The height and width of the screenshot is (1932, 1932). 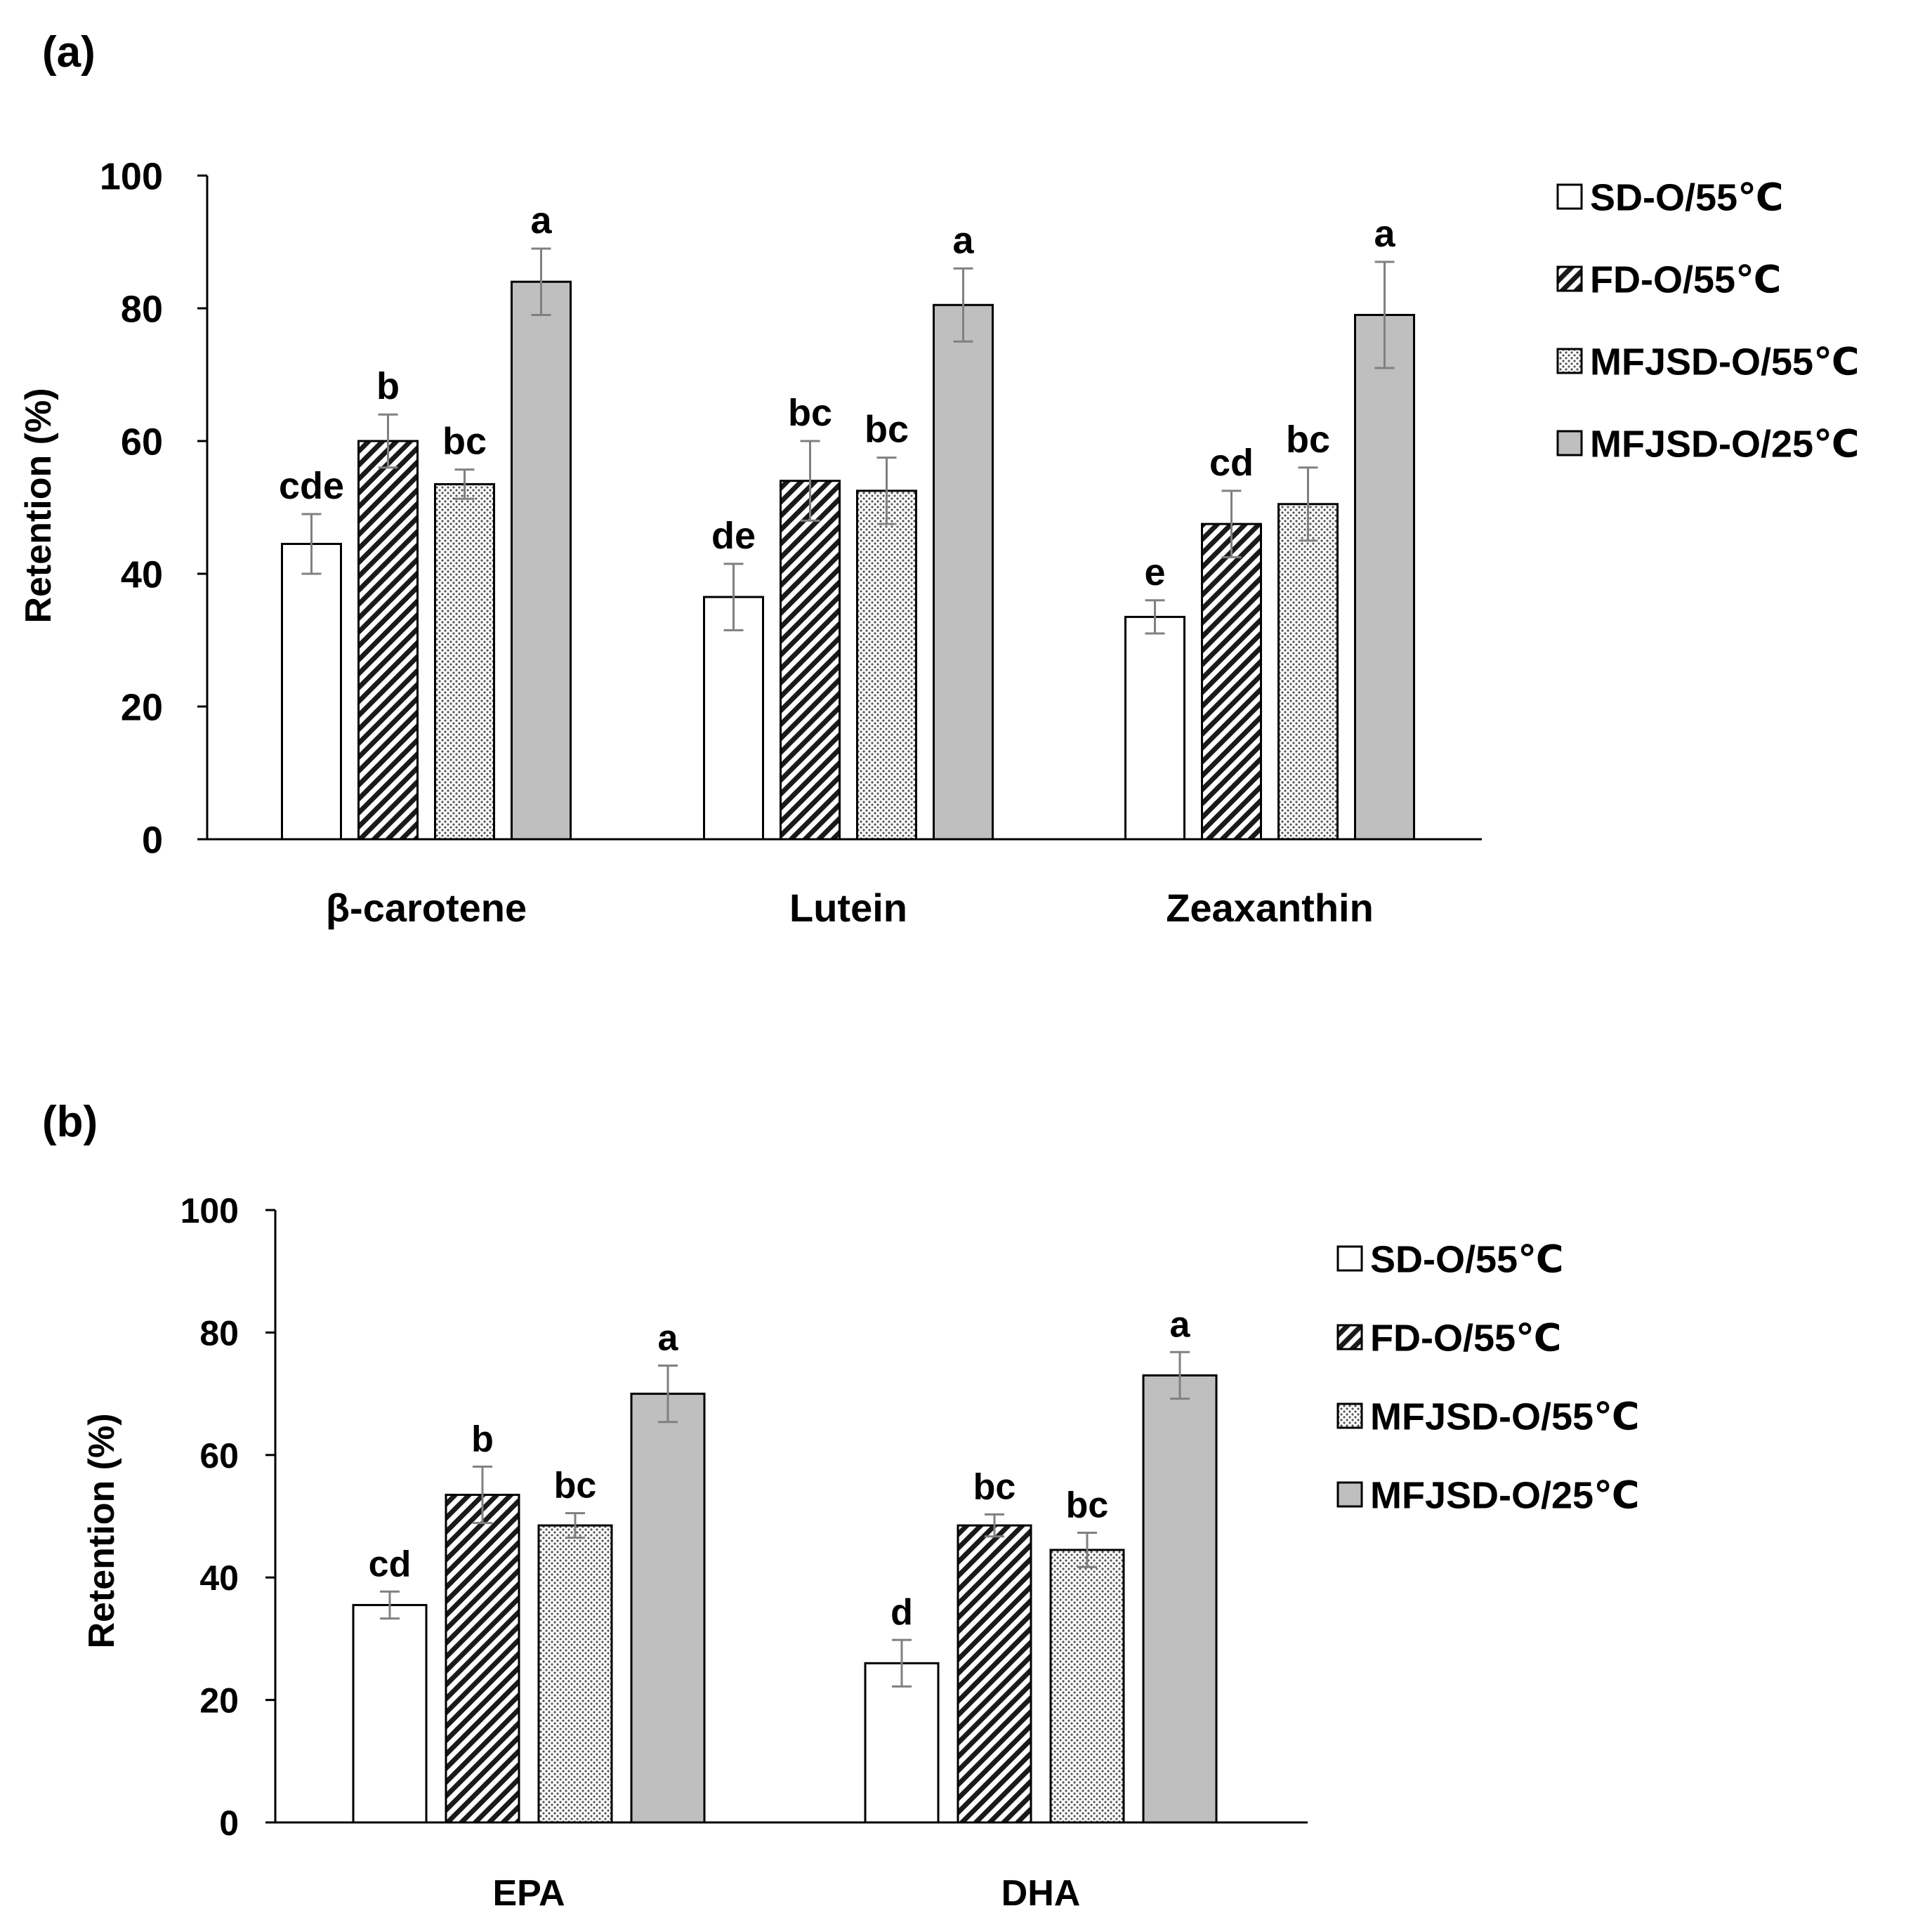 I want to click on panel-b-x-labels: EPA DHA, so click(x=786, y=1893).